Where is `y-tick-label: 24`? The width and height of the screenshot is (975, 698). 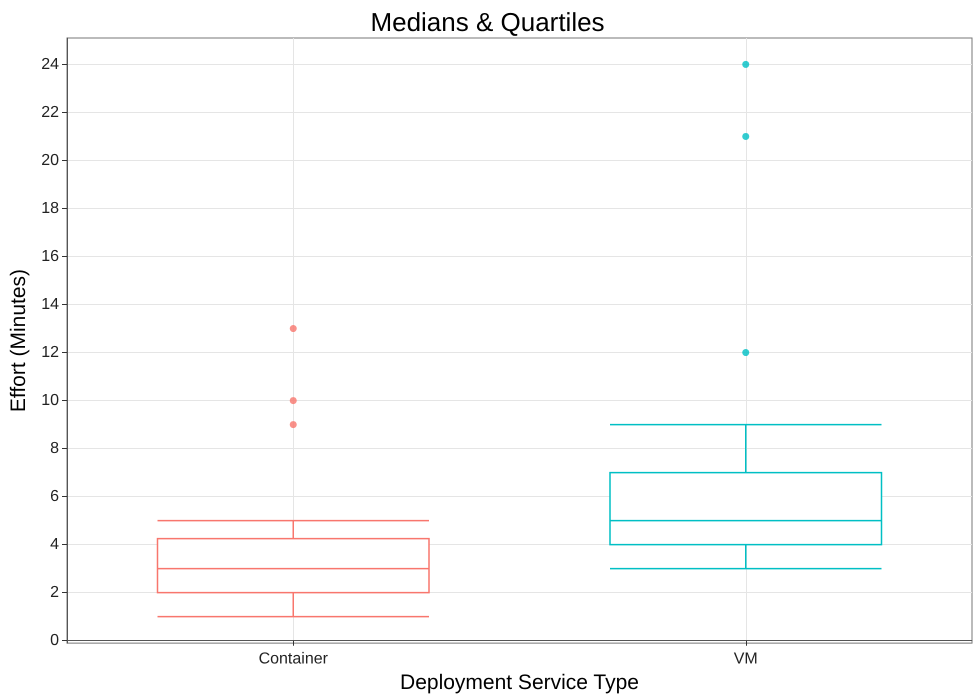 y-tick-label: 24 is located at coordinates (50, 64).